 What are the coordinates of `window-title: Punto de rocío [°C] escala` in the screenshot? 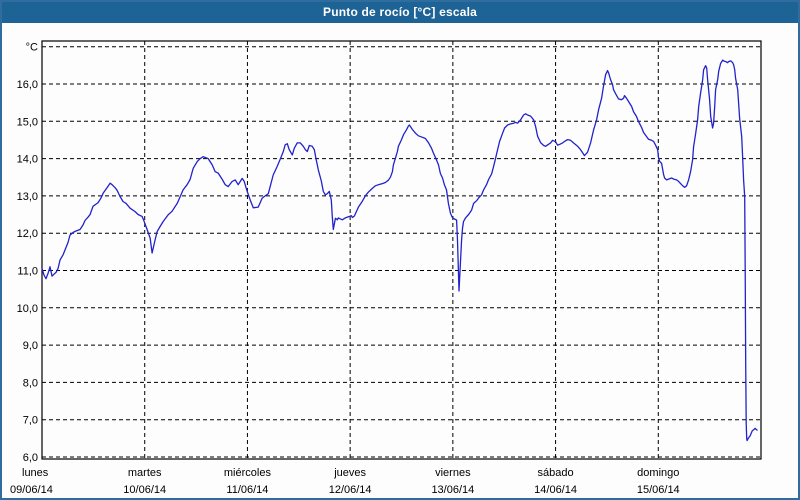 It's located at (400, 12).